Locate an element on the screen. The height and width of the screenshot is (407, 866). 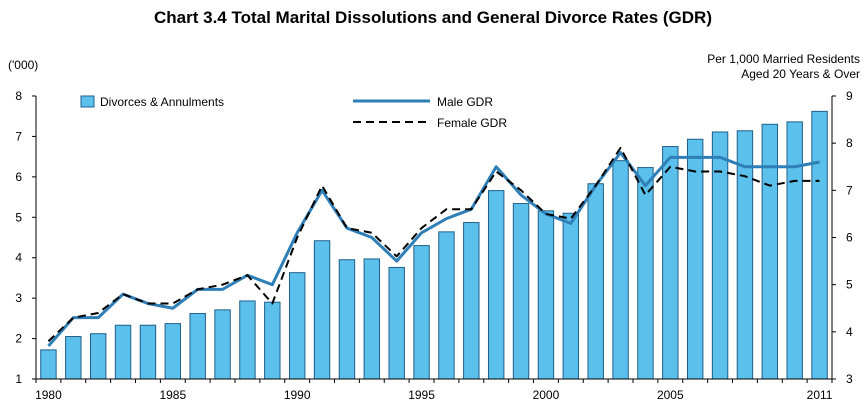
left-tick-label-6: 6 is located at coordinates (18, 177).